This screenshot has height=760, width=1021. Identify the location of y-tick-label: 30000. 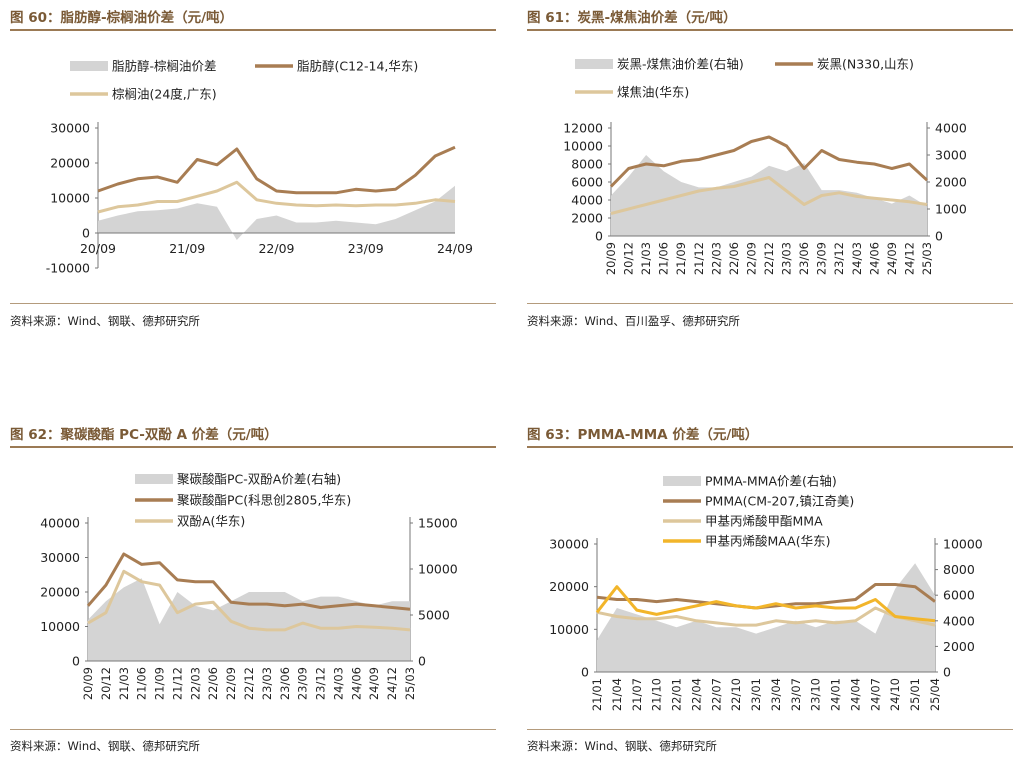
(60, 557).